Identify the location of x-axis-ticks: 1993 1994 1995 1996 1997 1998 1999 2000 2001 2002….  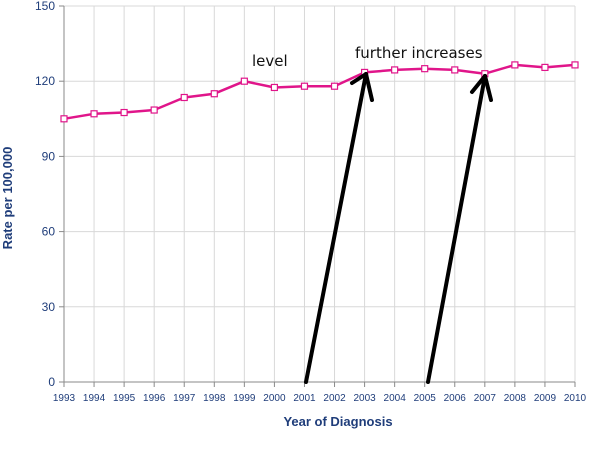
(320, 393).